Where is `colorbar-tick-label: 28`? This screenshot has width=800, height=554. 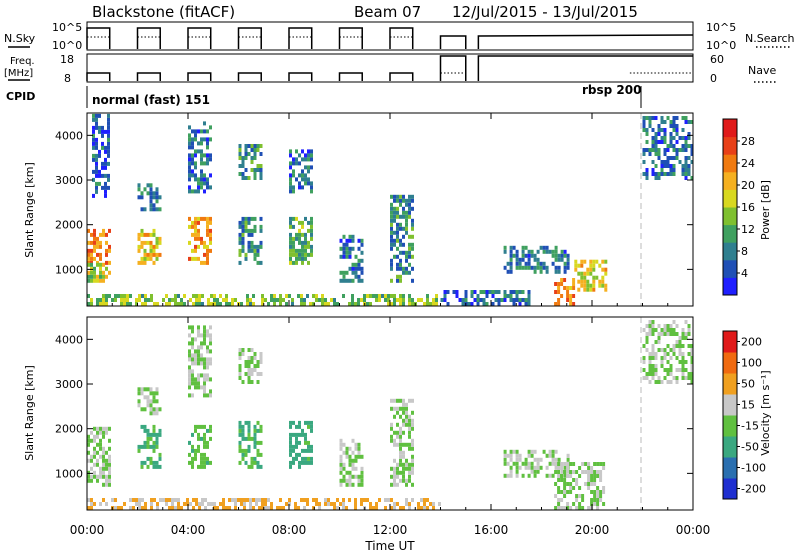 colorbar-tick-label: 28 is located at coordinates (748, 141).